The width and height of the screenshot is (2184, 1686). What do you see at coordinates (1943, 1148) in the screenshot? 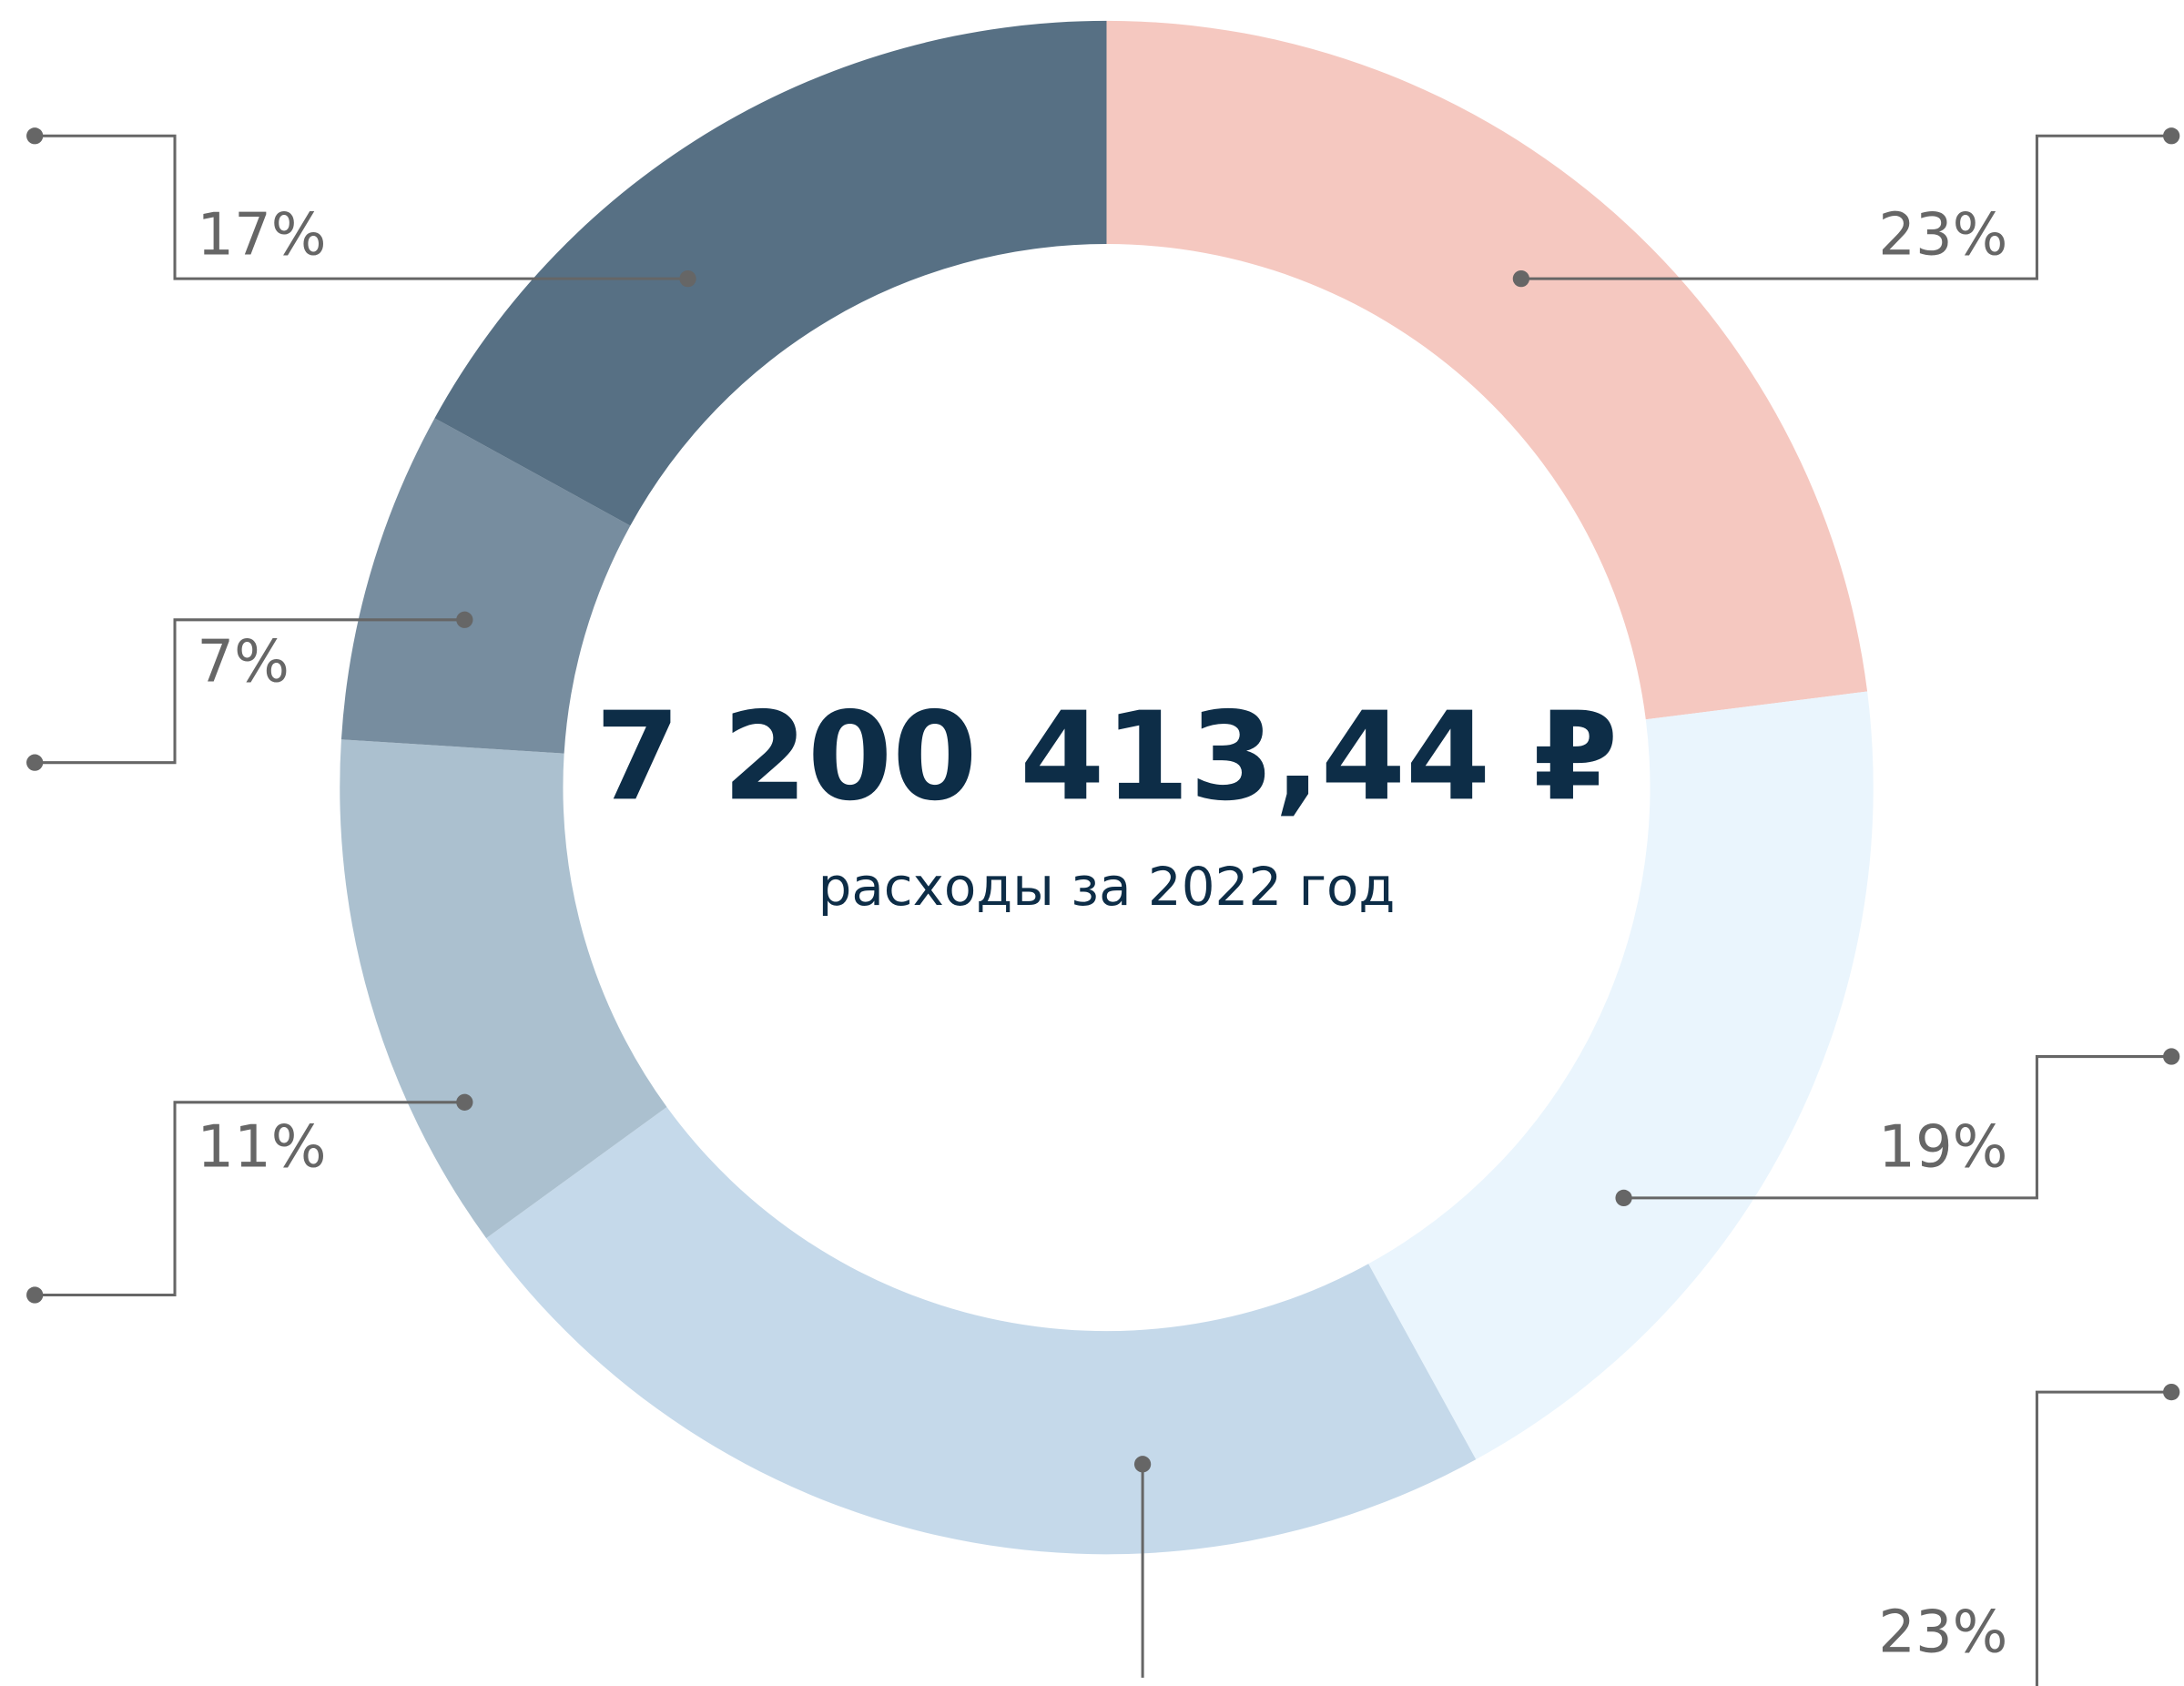
I see `percent-label: 19%` at bounding box center [1943, 1148].